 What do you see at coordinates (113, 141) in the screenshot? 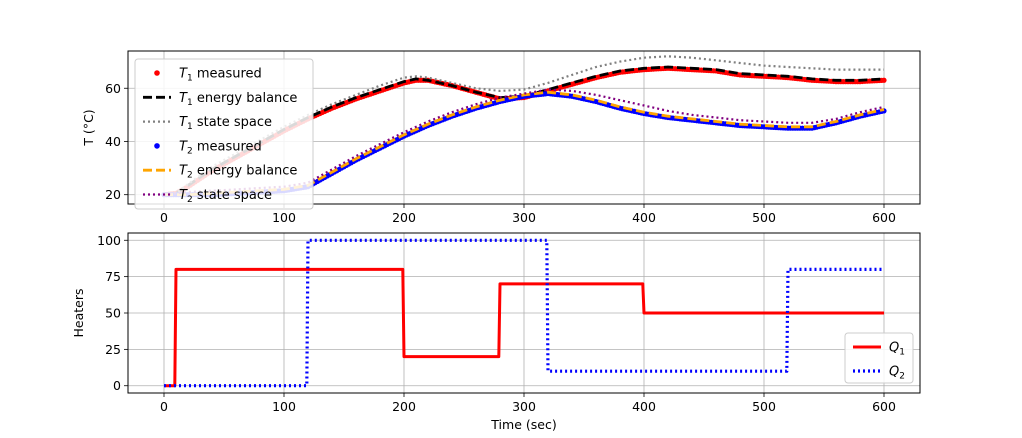
I see `y-tick-label: 40` at bounding box center [113, 141].